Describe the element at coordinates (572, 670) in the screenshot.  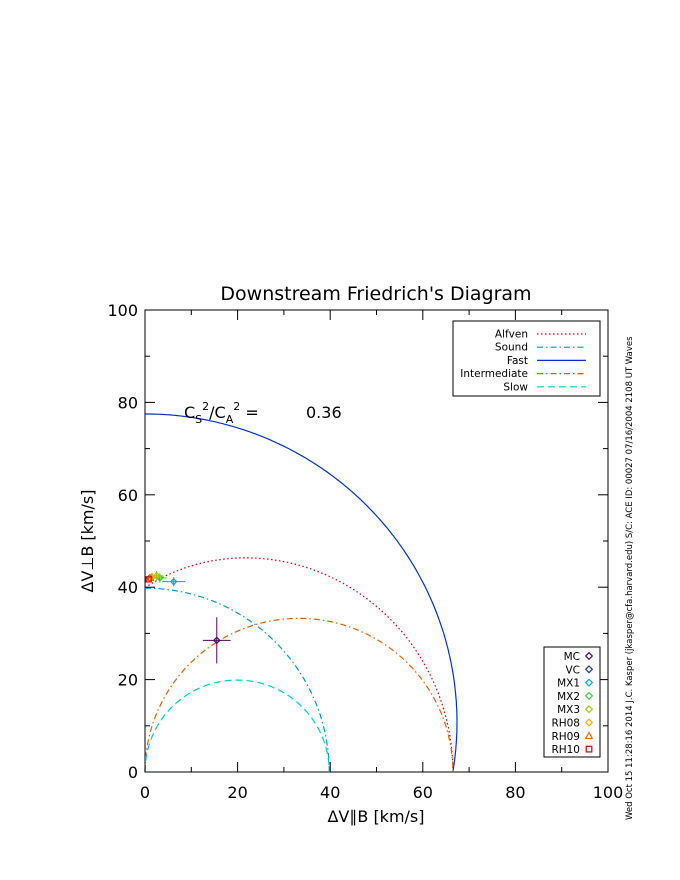
I see `legend-label-vc: VC` at that location.